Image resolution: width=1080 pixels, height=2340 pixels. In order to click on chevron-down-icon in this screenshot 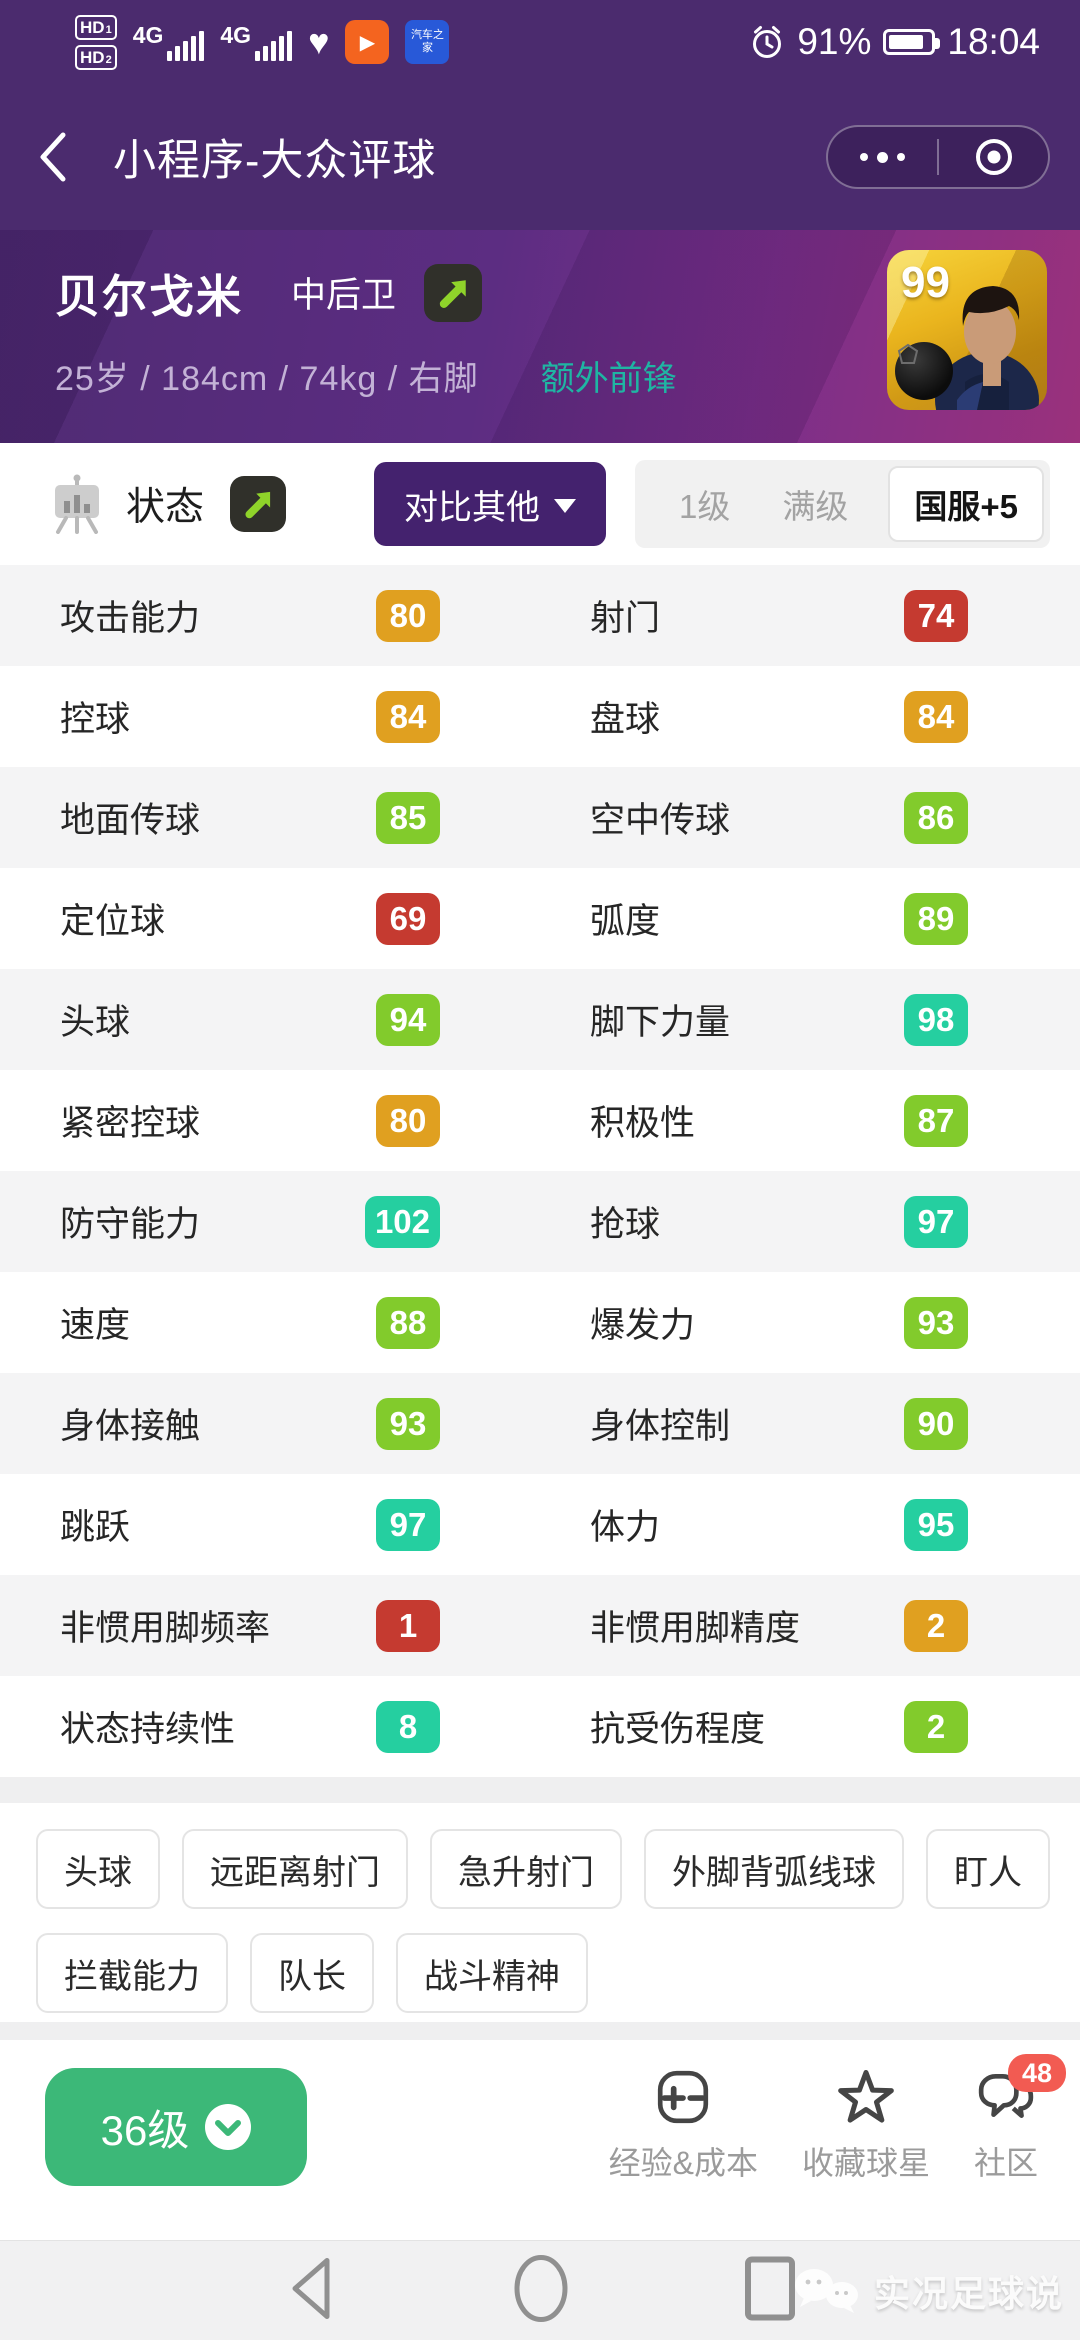, I will do `click(565, 506)`.